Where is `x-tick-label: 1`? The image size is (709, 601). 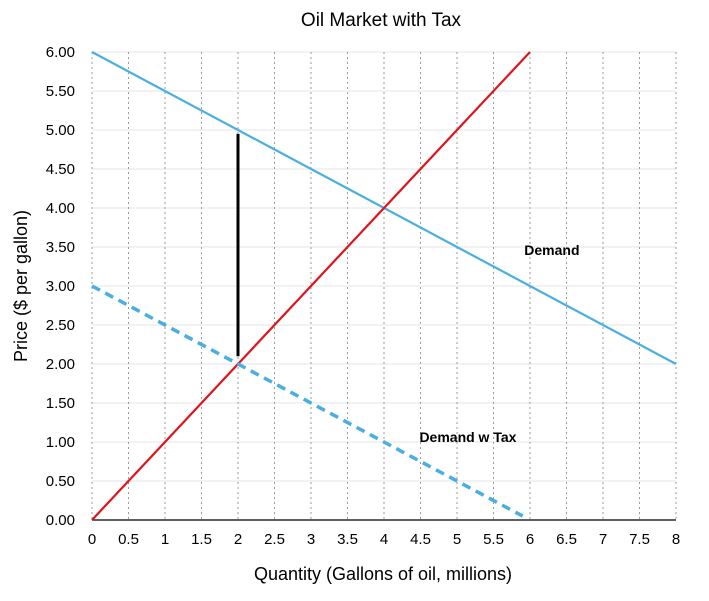 x-tick-label: 1 is located at coordinates (165, 539).